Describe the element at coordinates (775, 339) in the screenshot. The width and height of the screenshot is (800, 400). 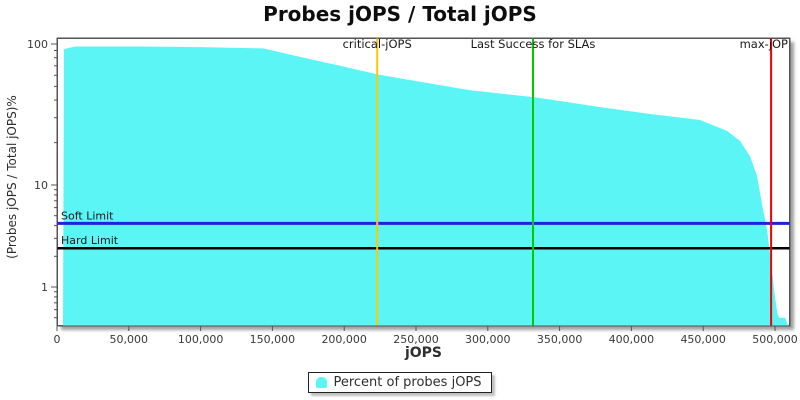
I see `x-tick-label: 500,000` at that location.